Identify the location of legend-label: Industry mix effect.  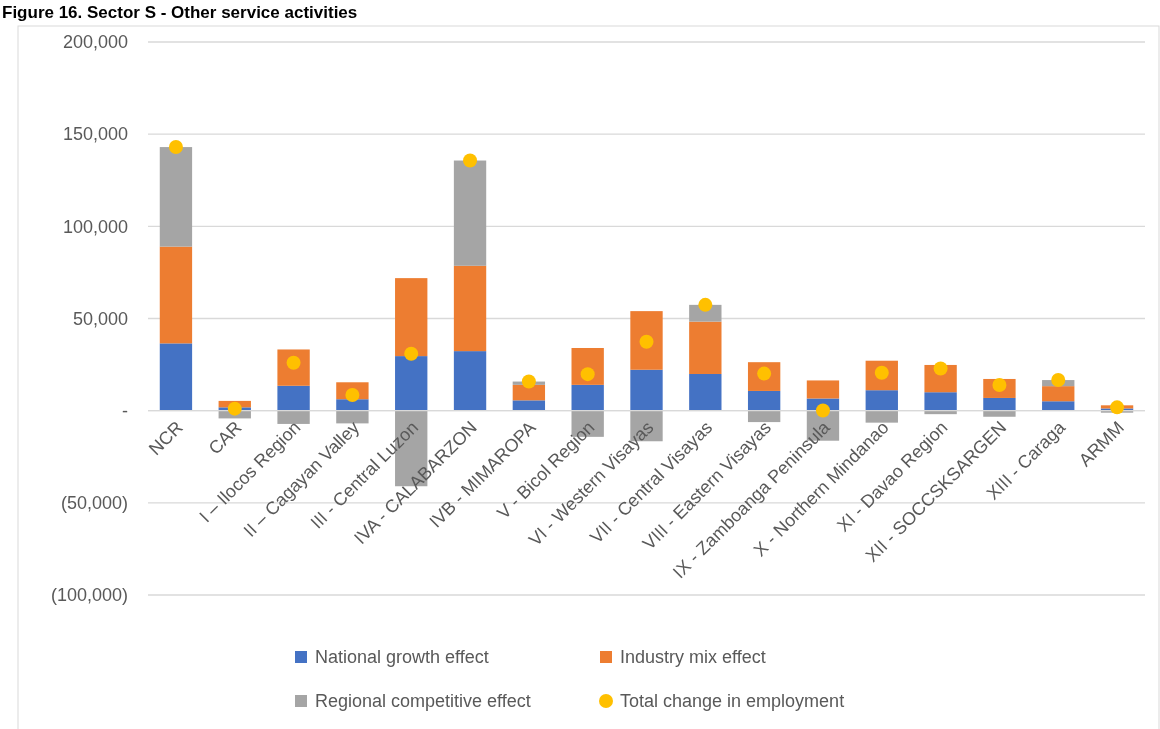
(693, 657).